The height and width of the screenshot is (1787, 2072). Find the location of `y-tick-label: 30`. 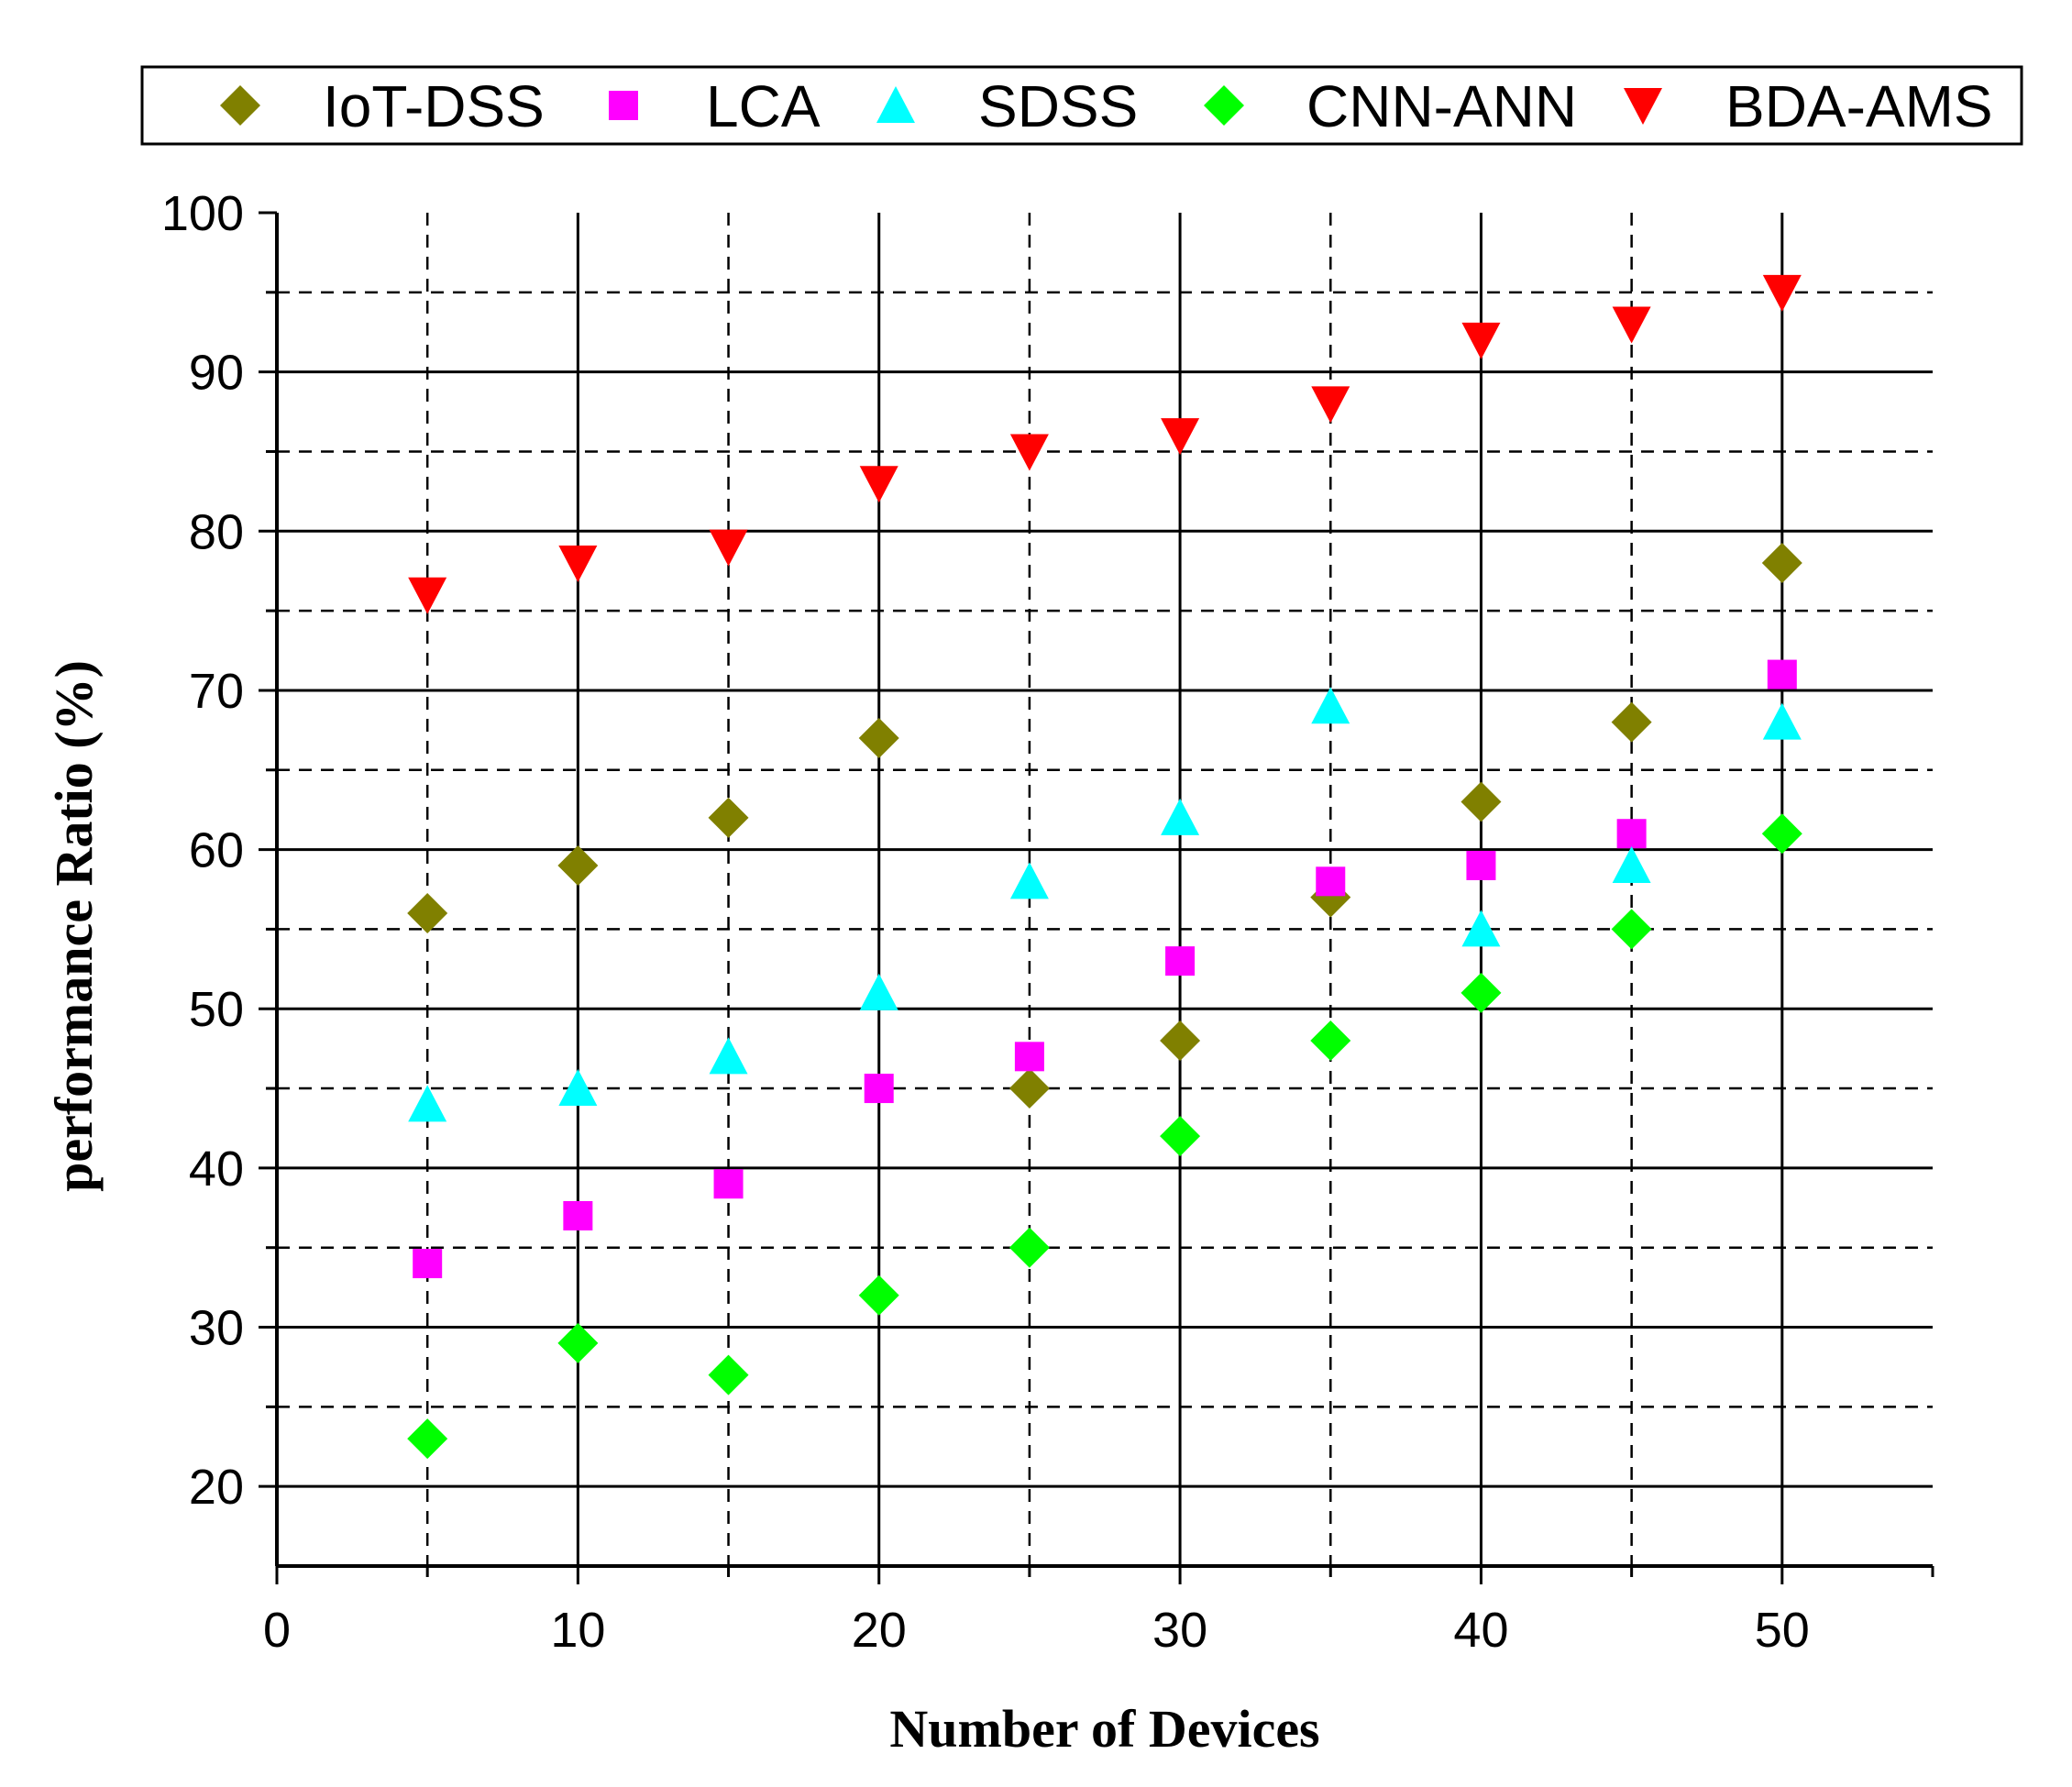

y-tick-label: 30 is located at coordinates (216, 1328).